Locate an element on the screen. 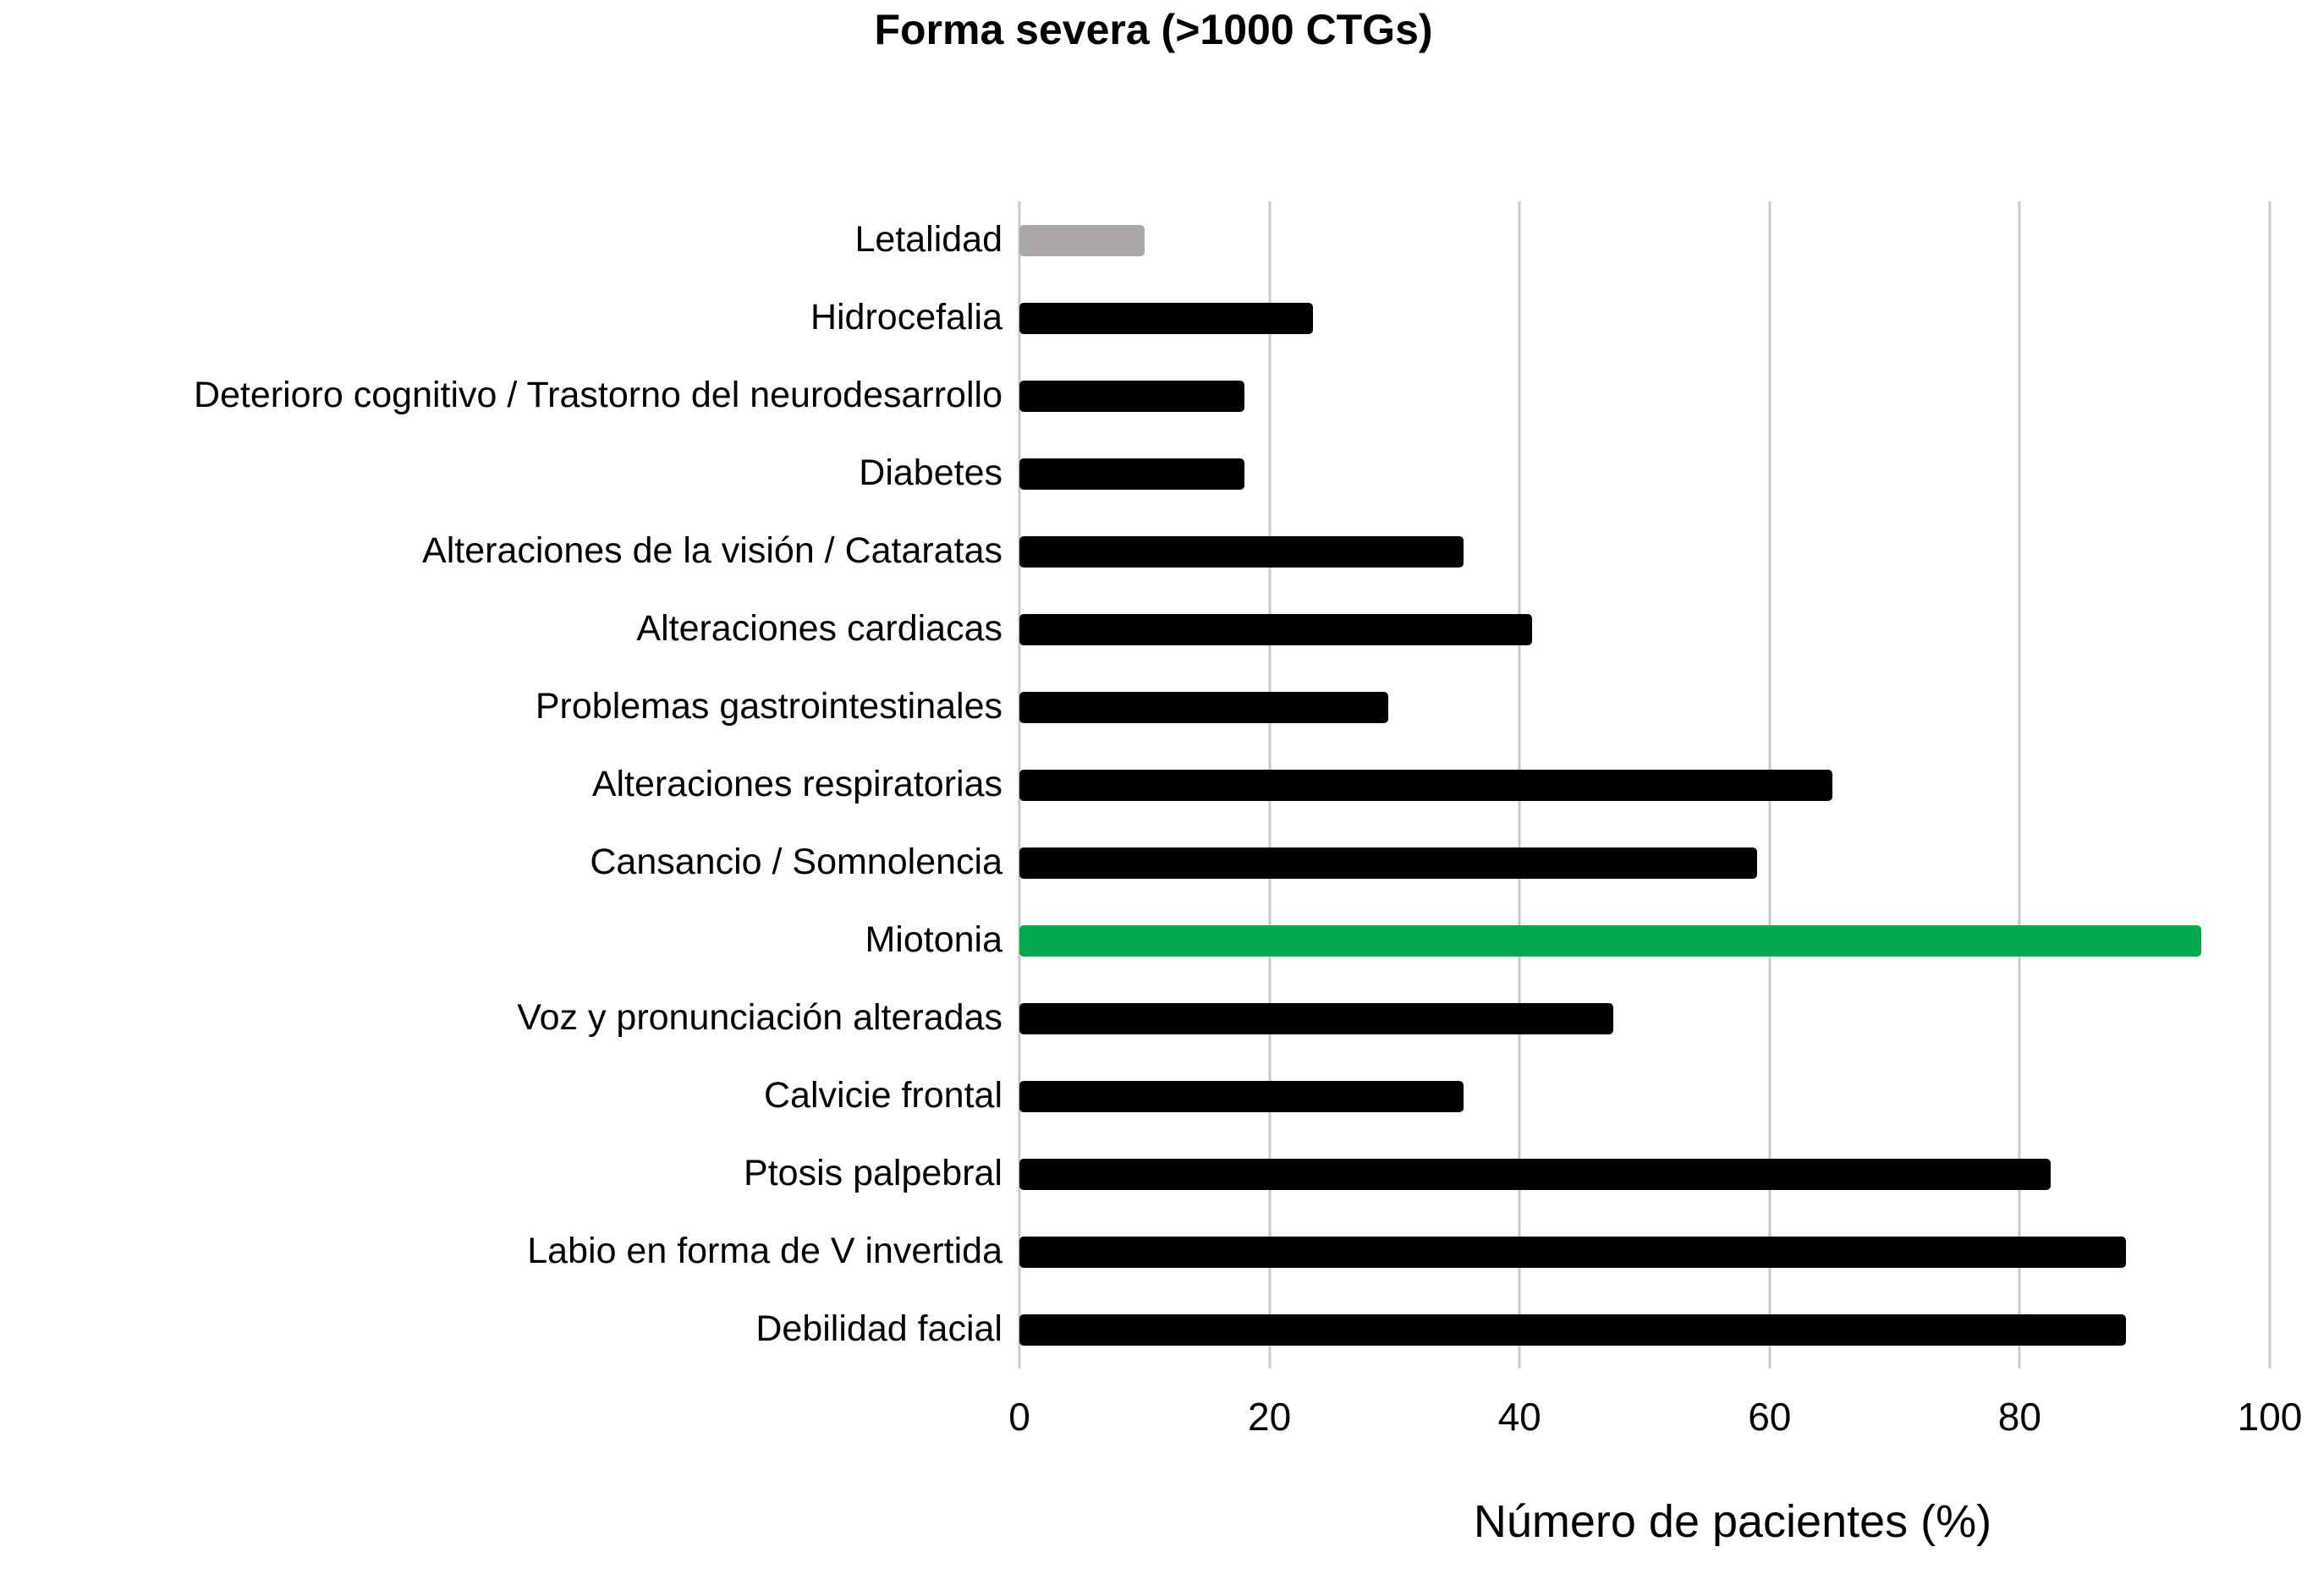  bar-problemas-gastrointestinales is located at coordinates (1203, 707).